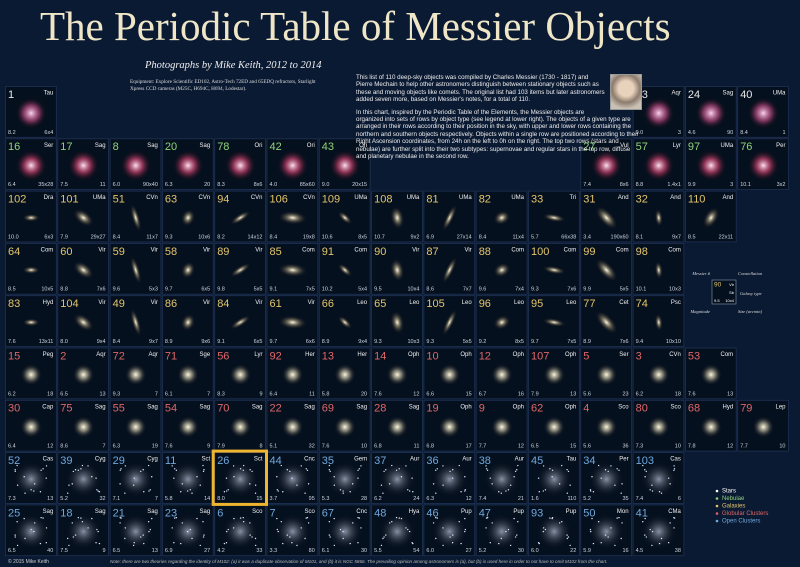 This screenshot has height=567, width=800. Describe the element at coordinates (485, 304) in the screenshot. I see `messier-number: 96` at that location.